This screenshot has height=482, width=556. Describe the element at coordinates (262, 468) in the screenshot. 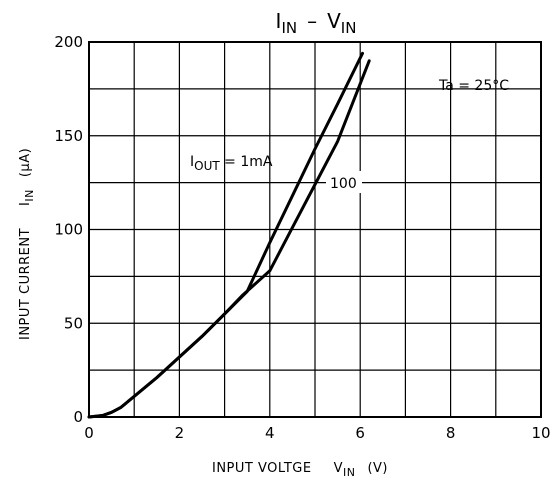

I see `x-axis-label-text: INPUT VOLTGE` at that location.